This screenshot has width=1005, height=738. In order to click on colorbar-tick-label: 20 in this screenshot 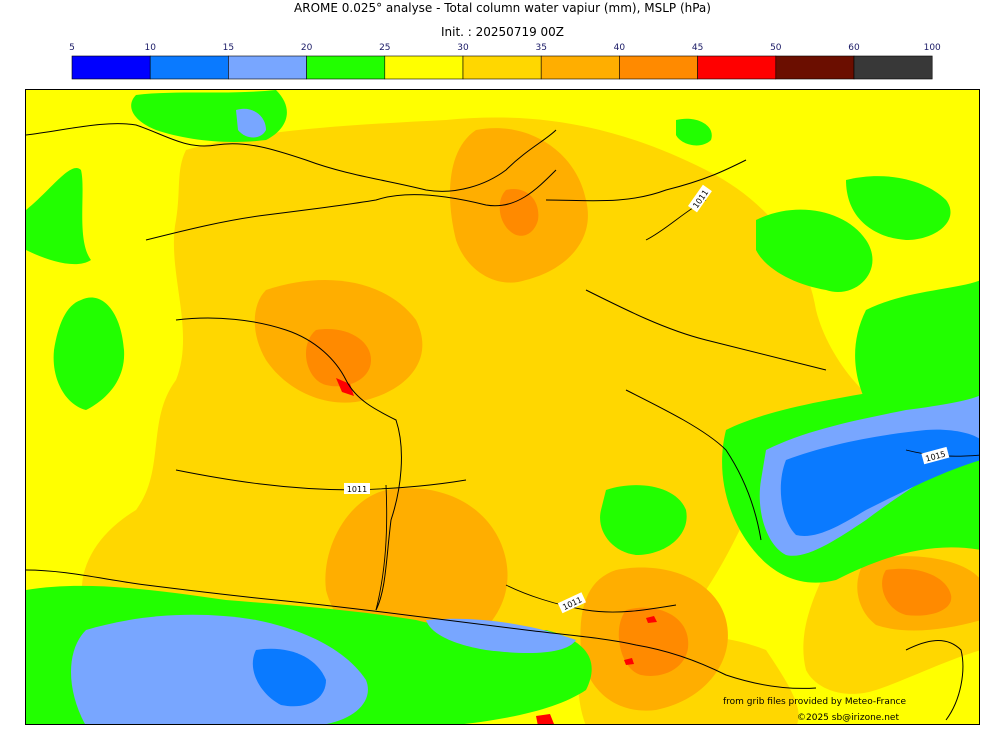, I will do `click(307, 48)`.